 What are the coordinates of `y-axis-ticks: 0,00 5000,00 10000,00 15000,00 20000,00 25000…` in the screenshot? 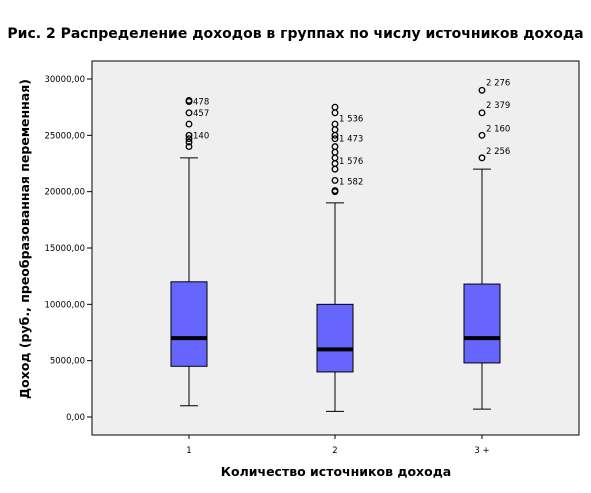 It's located at (68, 249).